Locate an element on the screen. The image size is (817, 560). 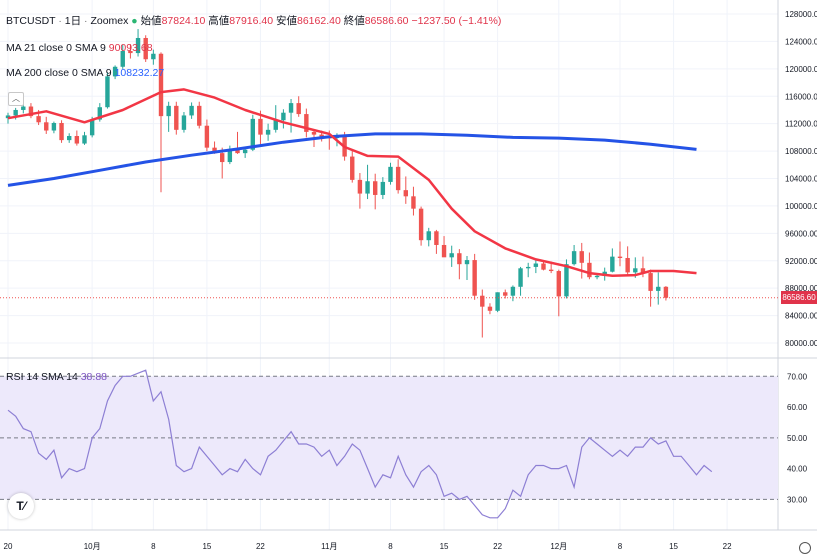
exchange-label: Zoomex is located at coordinates (109, 21).